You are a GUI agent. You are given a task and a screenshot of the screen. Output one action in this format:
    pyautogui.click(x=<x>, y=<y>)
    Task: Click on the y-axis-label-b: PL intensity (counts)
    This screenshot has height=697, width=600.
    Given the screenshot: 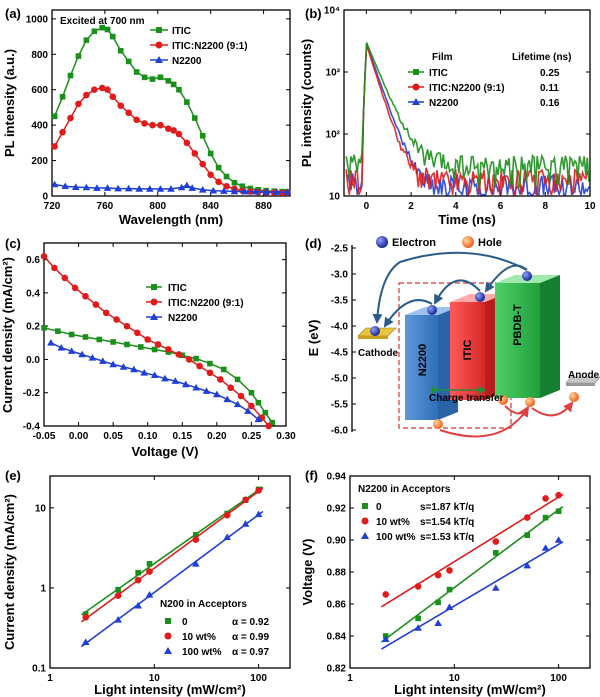 What is the action you would take?
    pyautogui.click(x=306, y=103)
    